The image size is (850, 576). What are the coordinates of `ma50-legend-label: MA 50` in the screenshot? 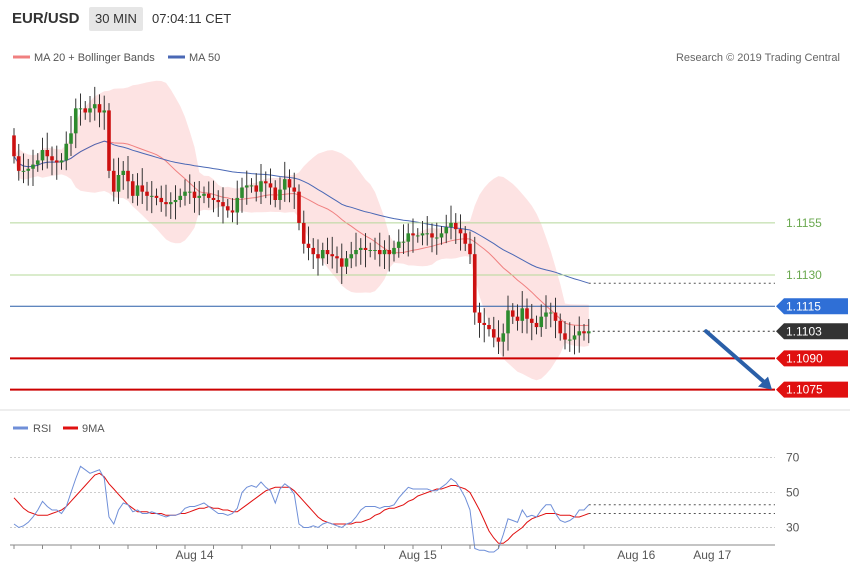 It's located at (204, 58).